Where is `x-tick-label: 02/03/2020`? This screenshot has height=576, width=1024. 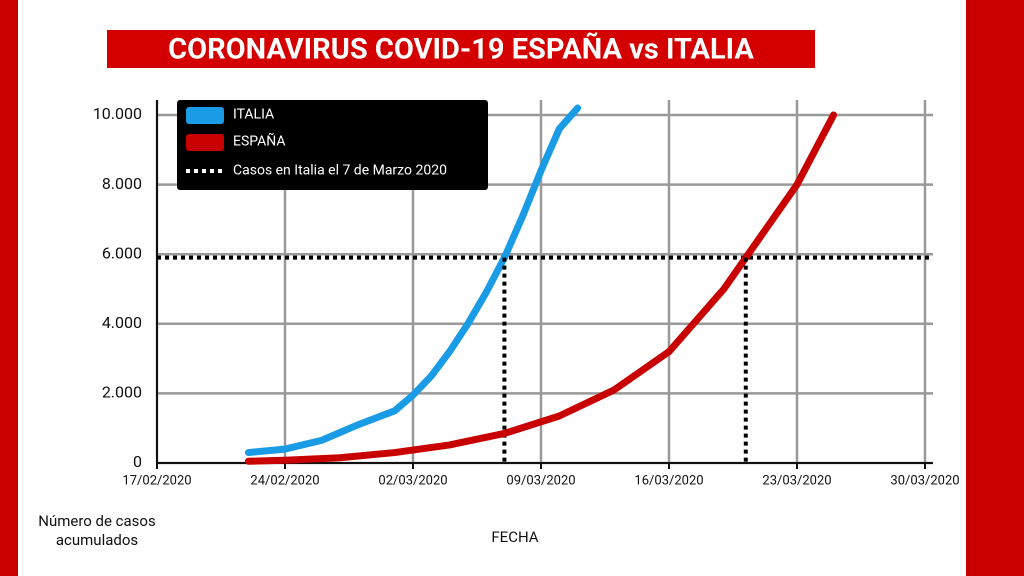 x-tick-label: 02/03/2020 is located at coordinates (412, 480).